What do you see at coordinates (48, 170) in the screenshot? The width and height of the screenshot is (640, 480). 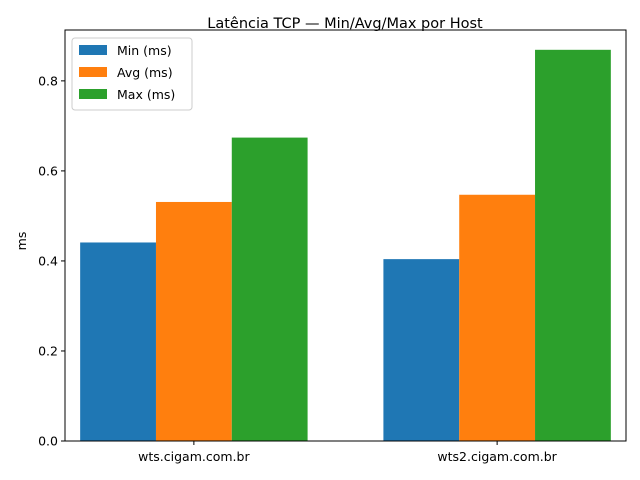 I see `y-tick-label-3: 0.6` at bounding box center [48, 170].